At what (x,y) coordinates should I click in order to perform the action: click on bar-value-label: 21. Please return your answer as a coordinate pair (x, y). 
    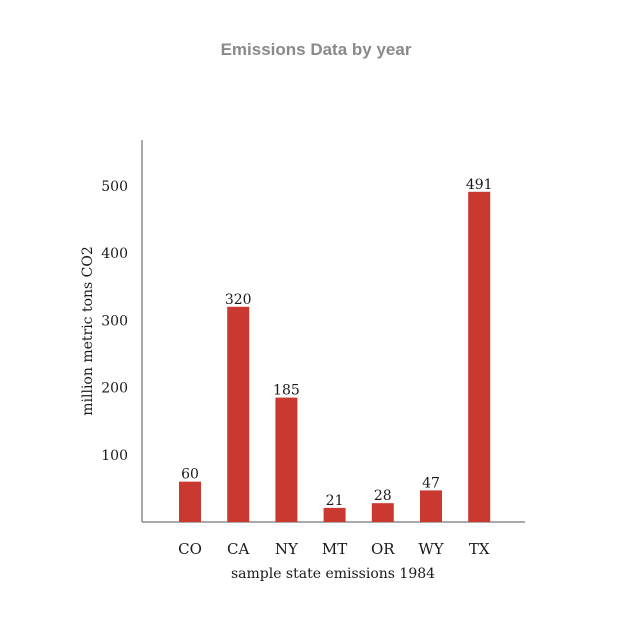
    Looking at the image, I should click on (335, 501).